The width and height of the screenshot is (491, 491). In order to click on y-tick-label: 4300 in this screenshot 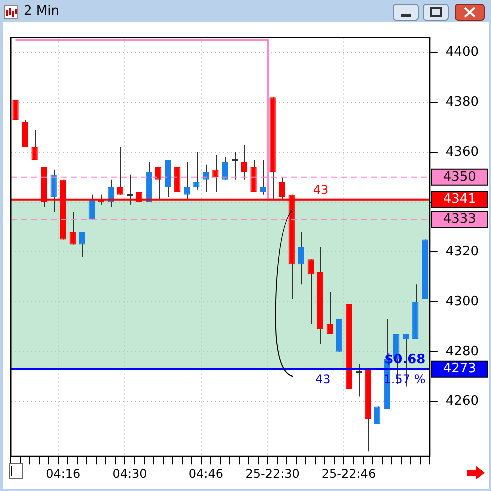, I will do `click(463, 302)`.